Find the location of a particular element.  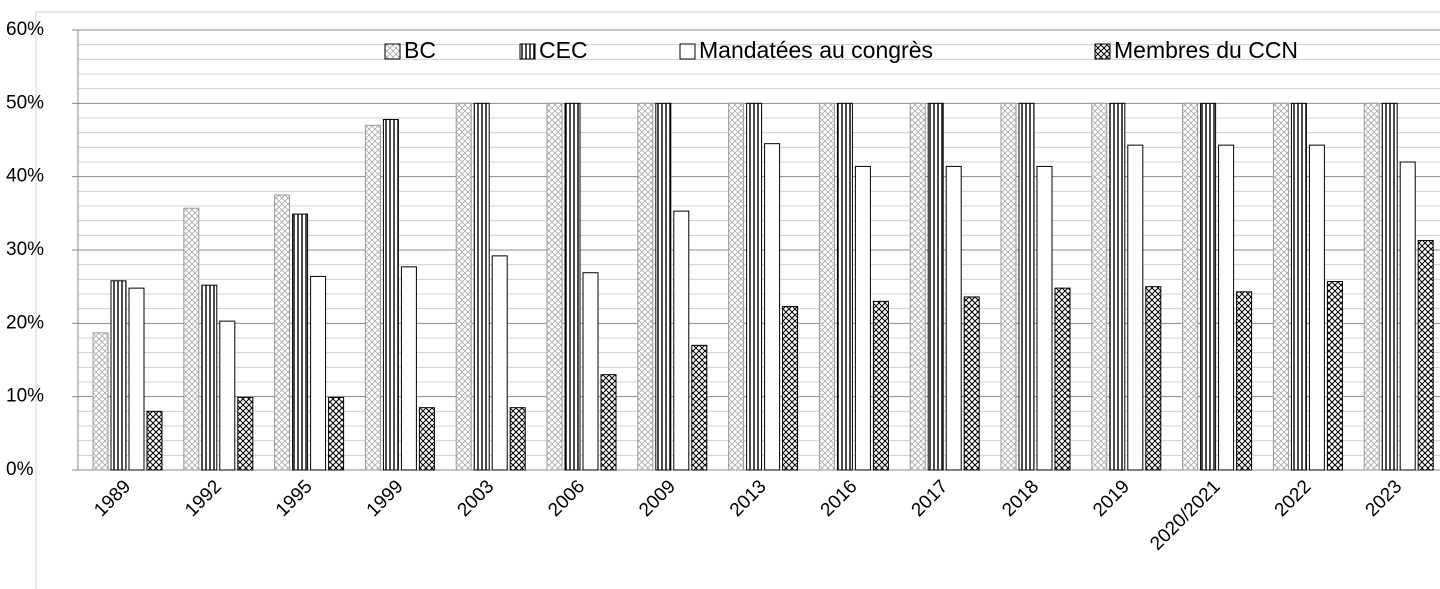

y-tick-label: 20% is located at coordinates (25, 322).